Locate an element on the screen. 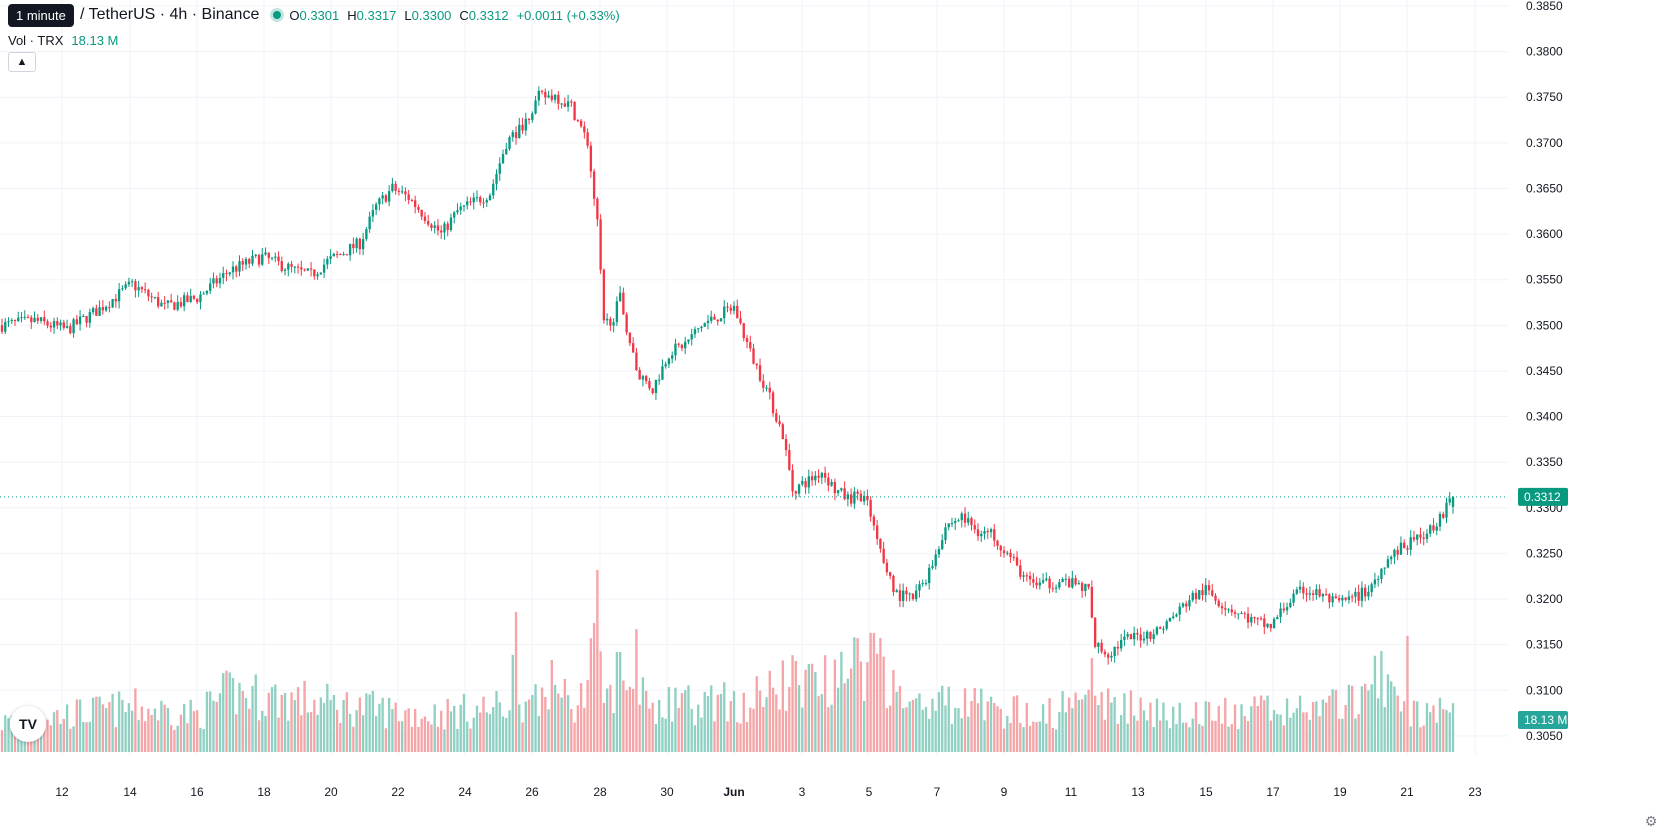 The width and height of the screenshot is (1678, 835). collapse-legend-button: ▲ is located at coordinates (22, 62).